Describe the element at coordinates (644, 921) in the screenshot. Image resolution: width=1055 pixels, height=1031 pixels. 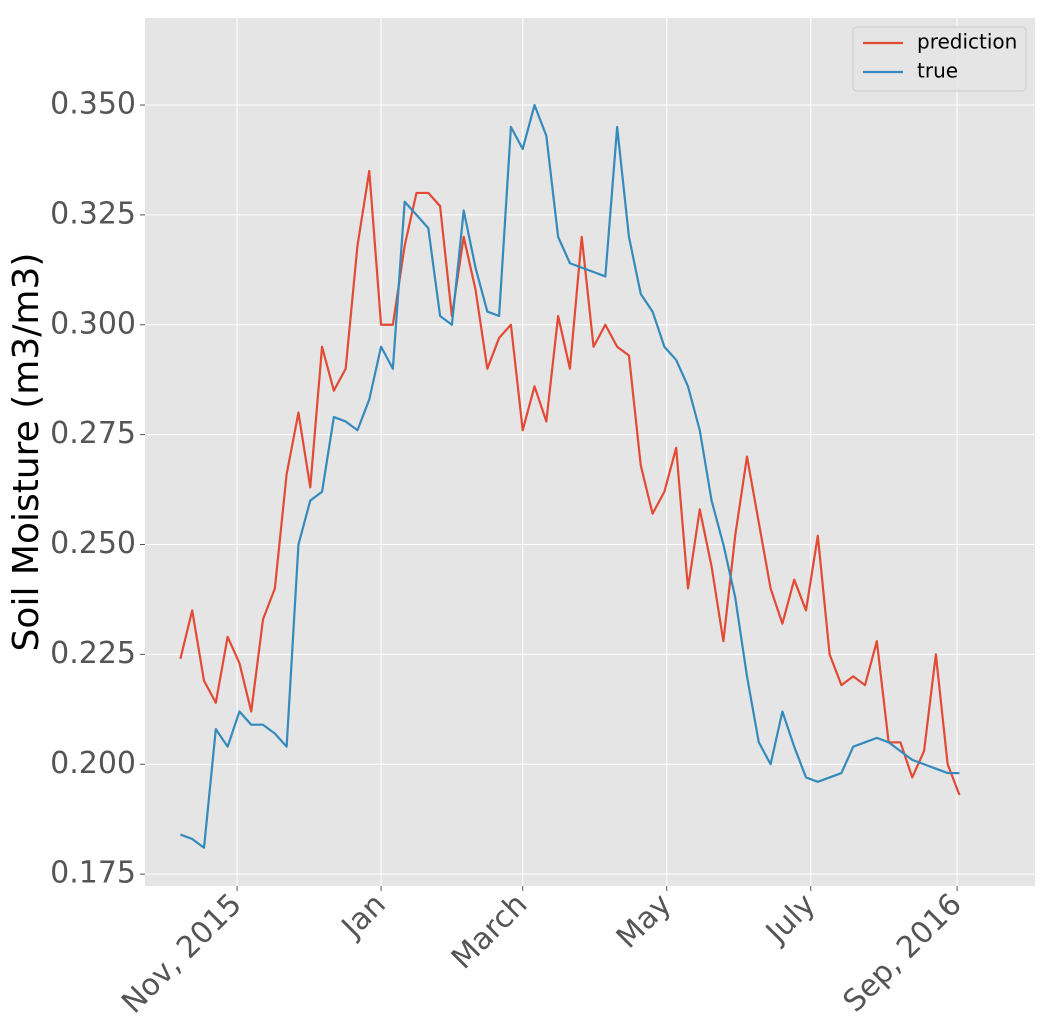
I see `x-tick-label: May` at that location.